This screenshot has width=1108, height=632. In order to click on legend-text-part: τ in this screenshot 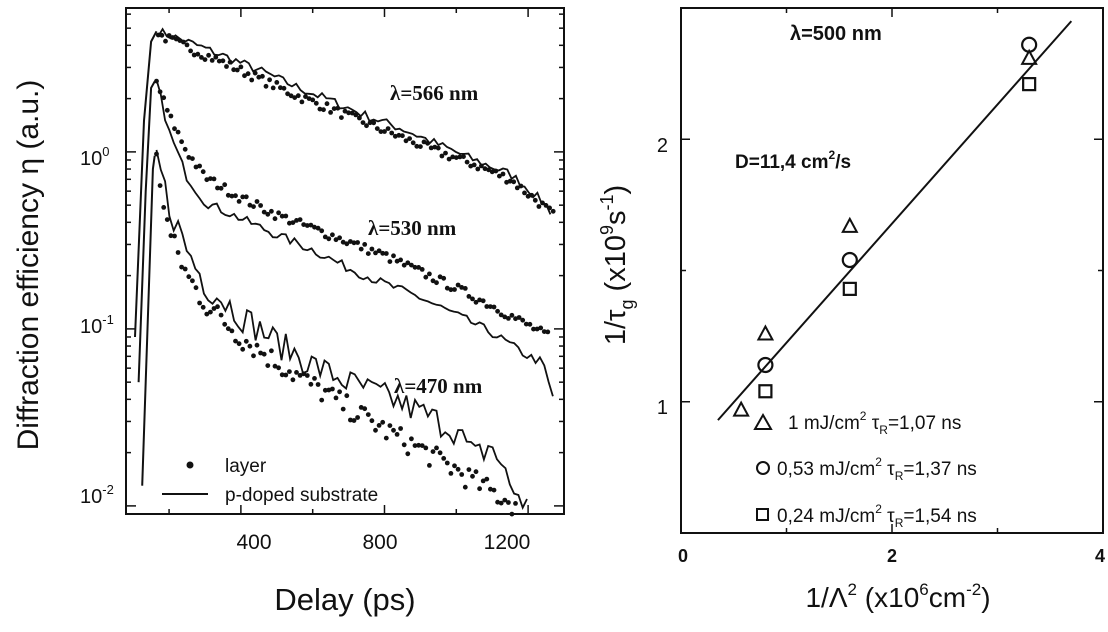, I will do `click(888, 516)`.